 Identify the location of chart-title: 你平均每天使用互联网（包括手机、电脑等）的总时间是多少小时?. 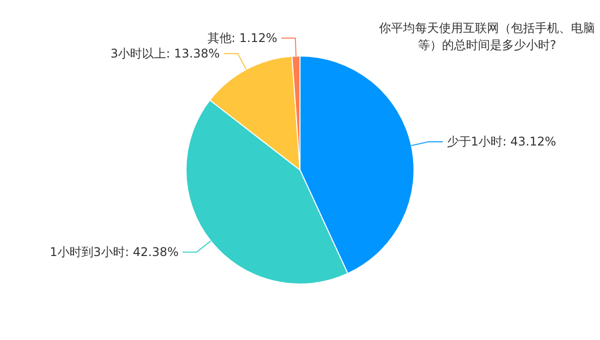
(487, 37).